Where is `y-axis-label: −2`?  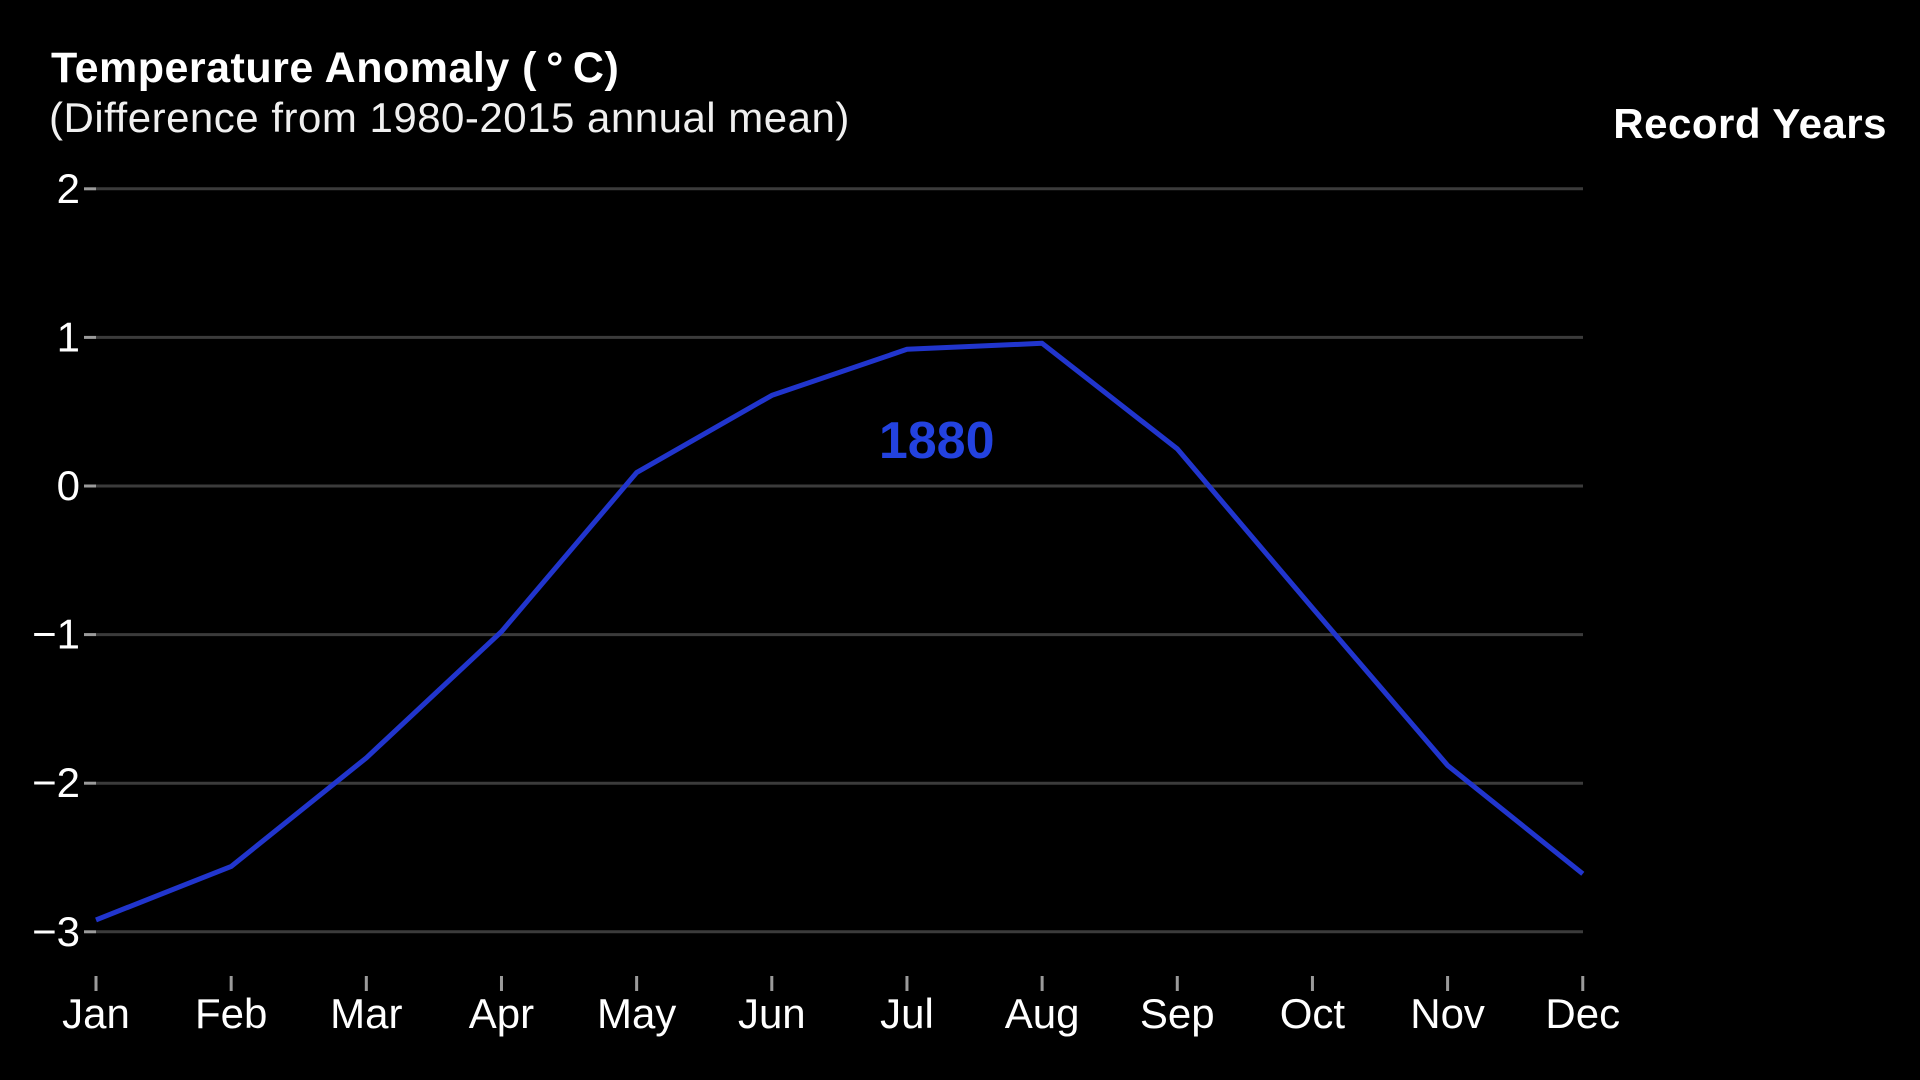 y-axis-label: −2 is located at coordinates (56, 782).